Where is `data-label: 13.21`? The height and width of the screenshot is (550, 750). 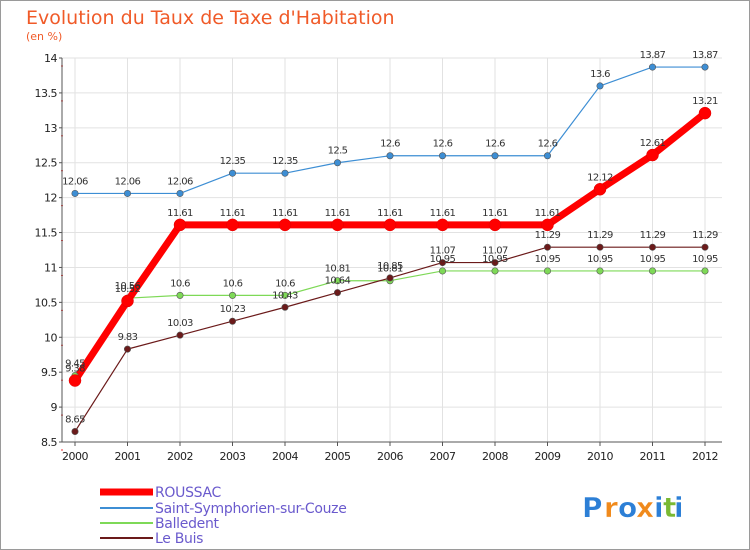 data-label: 13.21 is located at coordinates (705, 101).